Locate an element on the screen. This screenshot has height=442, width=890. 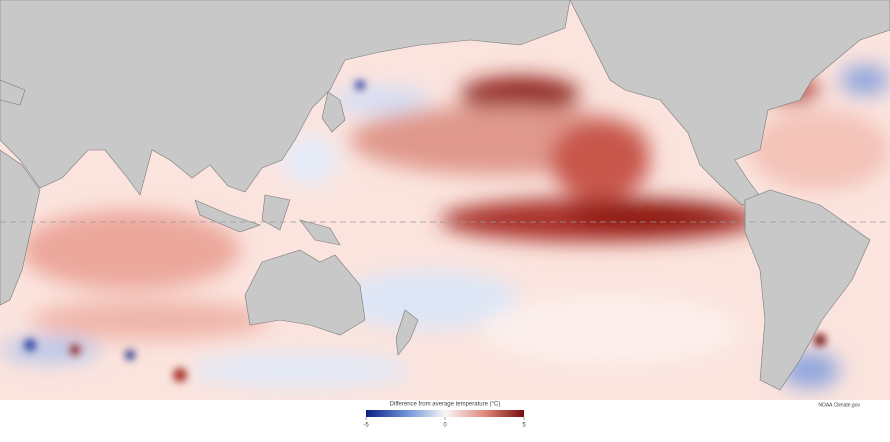
tick-label: -5 is located at coordinates (366, 426).